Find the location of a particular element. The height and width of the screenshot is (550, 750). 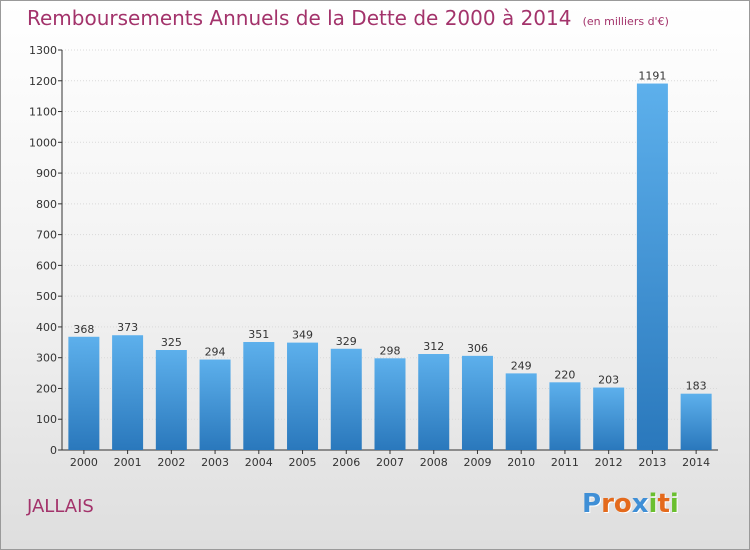

bar-value-label: 306 is located at coordinates (477, 348).